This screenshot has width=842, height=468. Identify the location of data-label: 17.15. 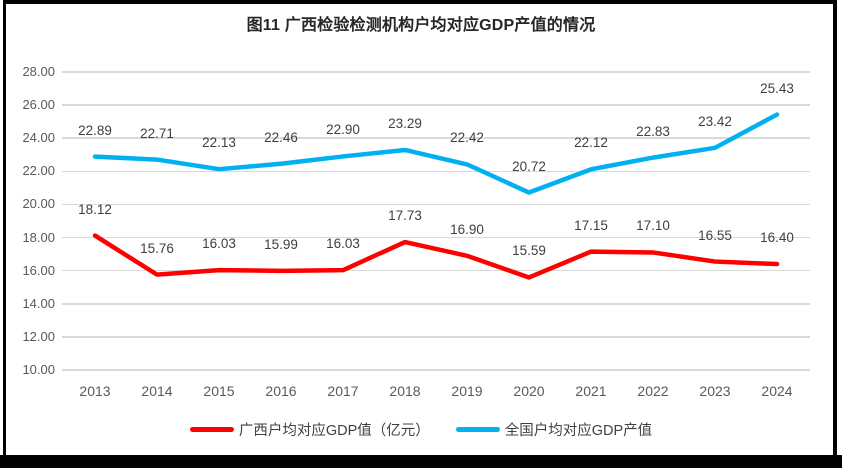
(591, 225).